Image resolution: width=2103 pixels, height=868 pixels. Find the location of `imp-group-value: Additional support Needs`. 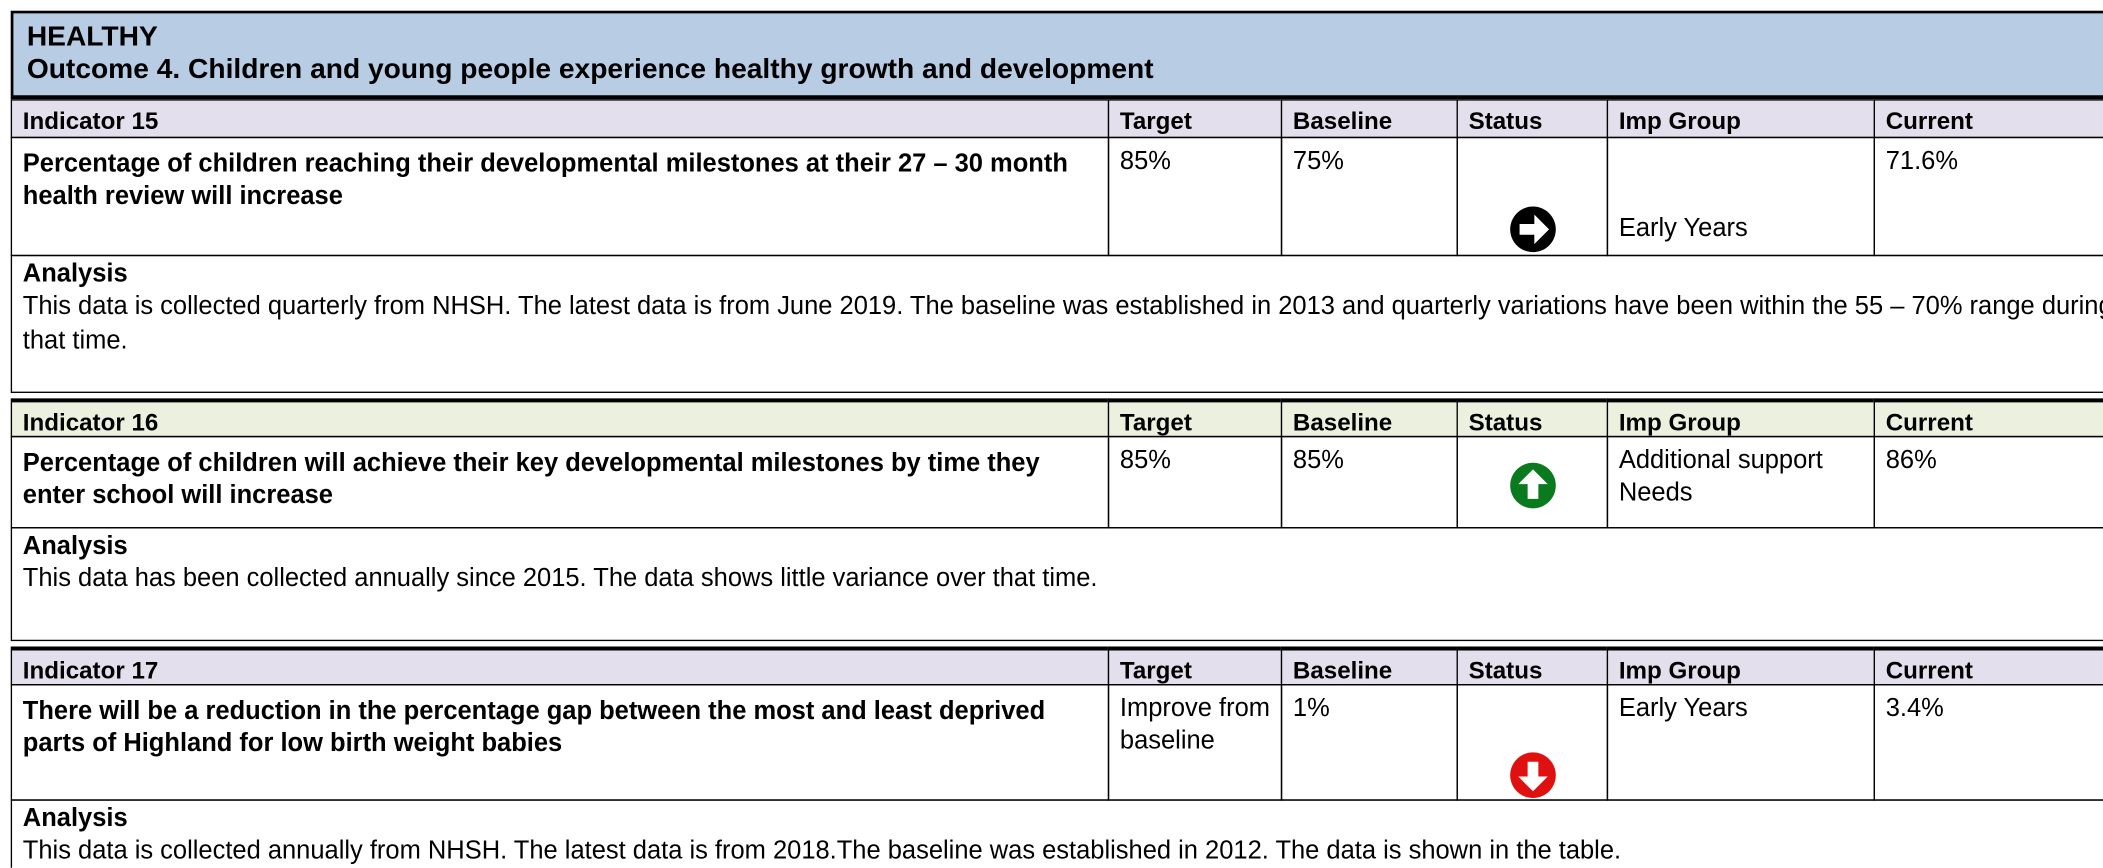

imp-group-value: Additional support Needs is located at coordinates (1740, 482).